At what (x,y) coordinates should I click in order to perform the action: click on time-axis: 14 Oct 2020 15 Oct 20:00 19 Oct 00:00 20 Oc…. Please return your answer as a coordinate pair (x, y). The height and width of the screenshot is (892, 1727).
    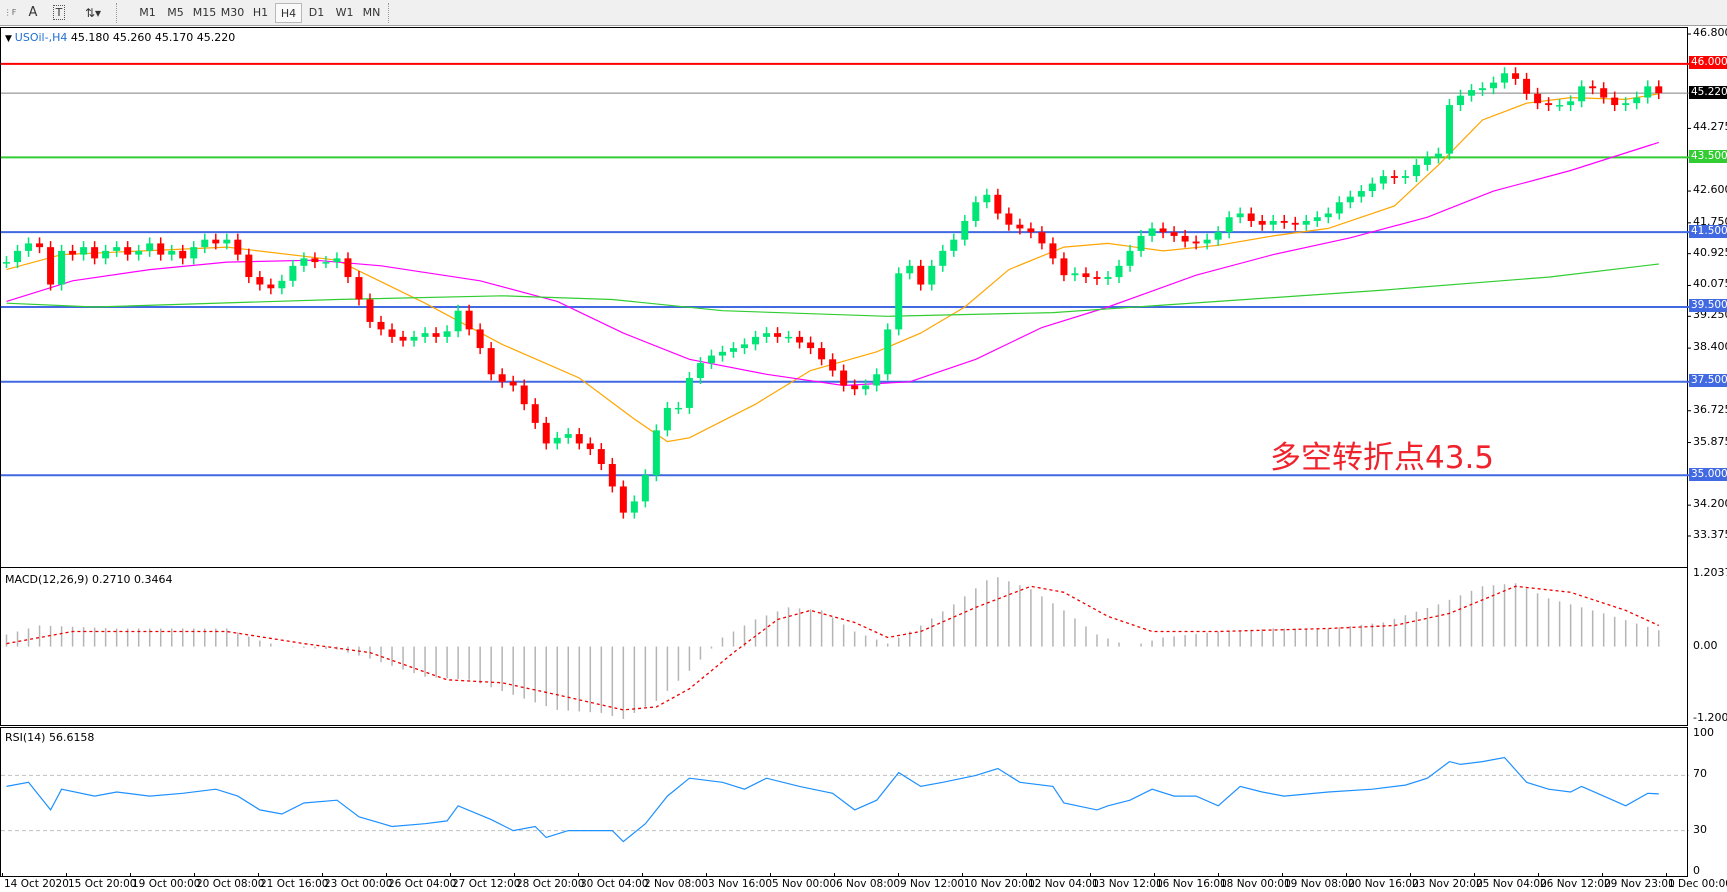
    Looking at the image, I should click on (863, 882).